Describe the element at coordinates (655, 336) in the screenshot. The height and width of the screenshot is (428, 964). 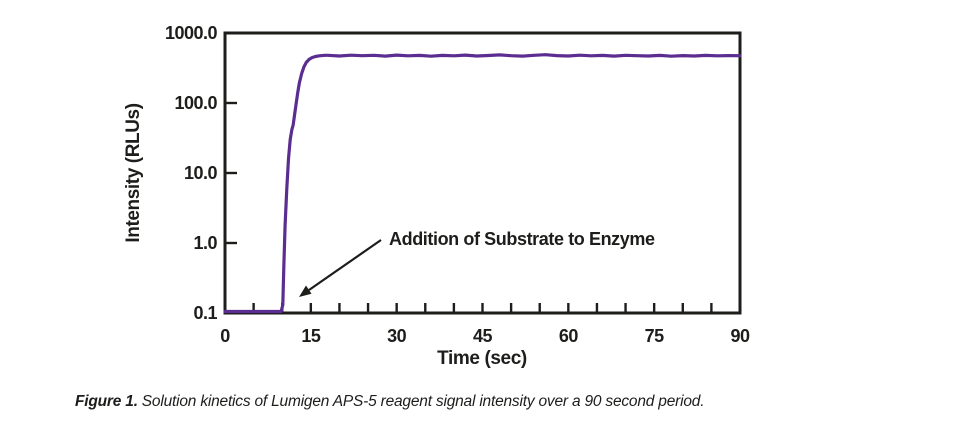
I see `x-tick-label: 75` at that location.